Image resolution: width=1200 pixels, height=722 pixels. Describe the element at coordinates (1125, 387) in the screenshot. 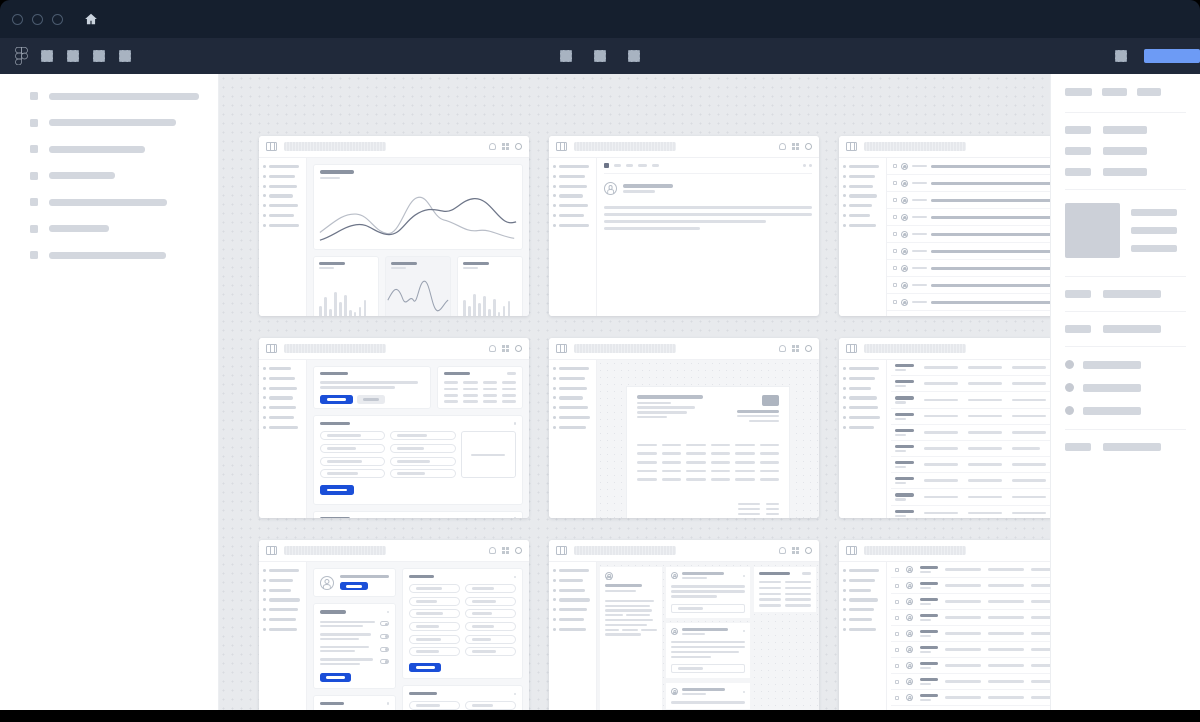

I see `effect-row` at that location.